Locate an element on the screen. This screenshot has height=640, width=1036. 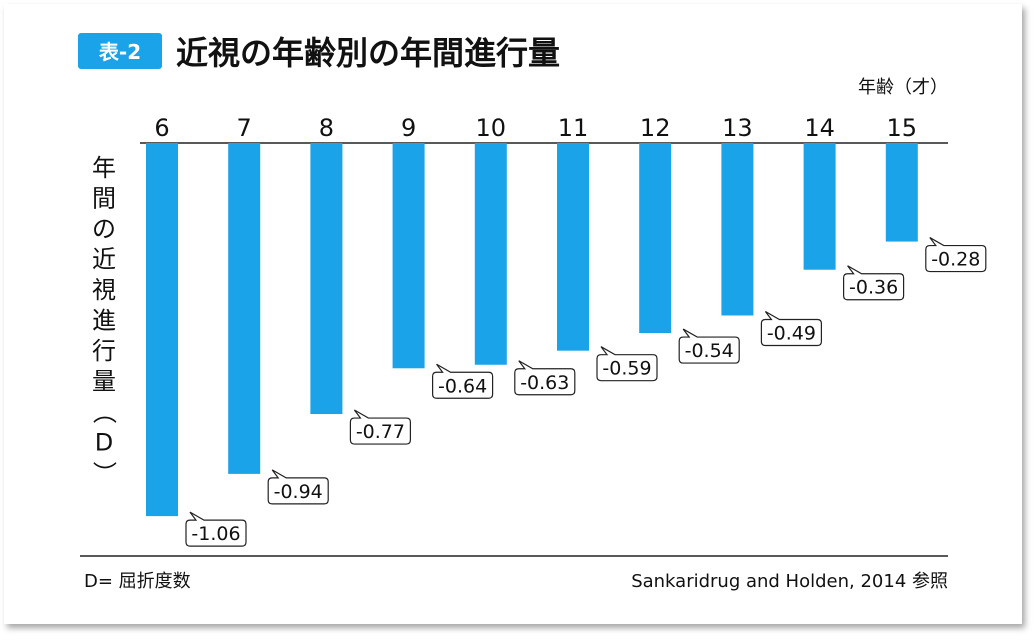
x-tick-label: 13 is located at coordinates (737, 128).